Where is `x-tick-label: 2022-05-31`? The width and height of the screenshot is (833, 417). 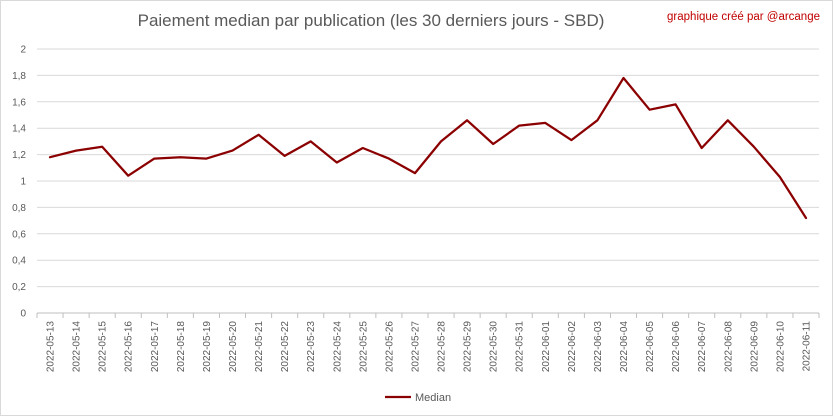 x-tick-label: 2022-05-31 is located at coordinates (520, 347).